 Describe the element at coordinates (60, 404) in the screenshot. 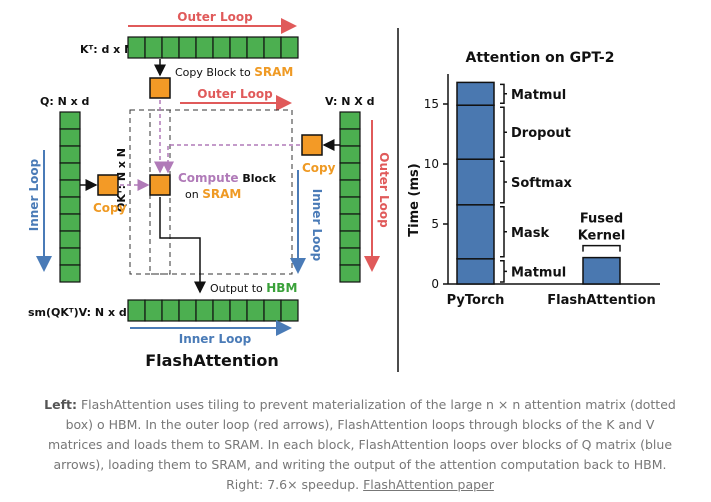

I see `caption-left-bold: Left:` at that location.